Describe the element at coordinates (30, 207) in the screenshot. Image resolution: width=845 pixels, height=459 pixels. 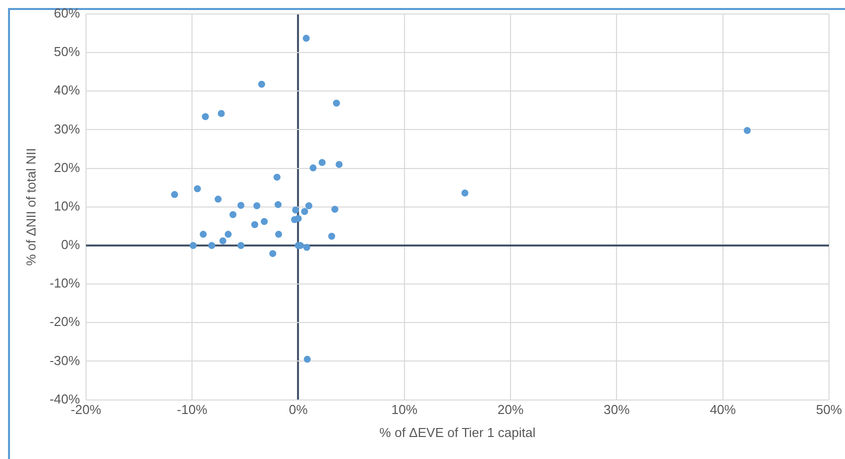
I see `y-axis-title: % of ΔNII of total NII` at that location.